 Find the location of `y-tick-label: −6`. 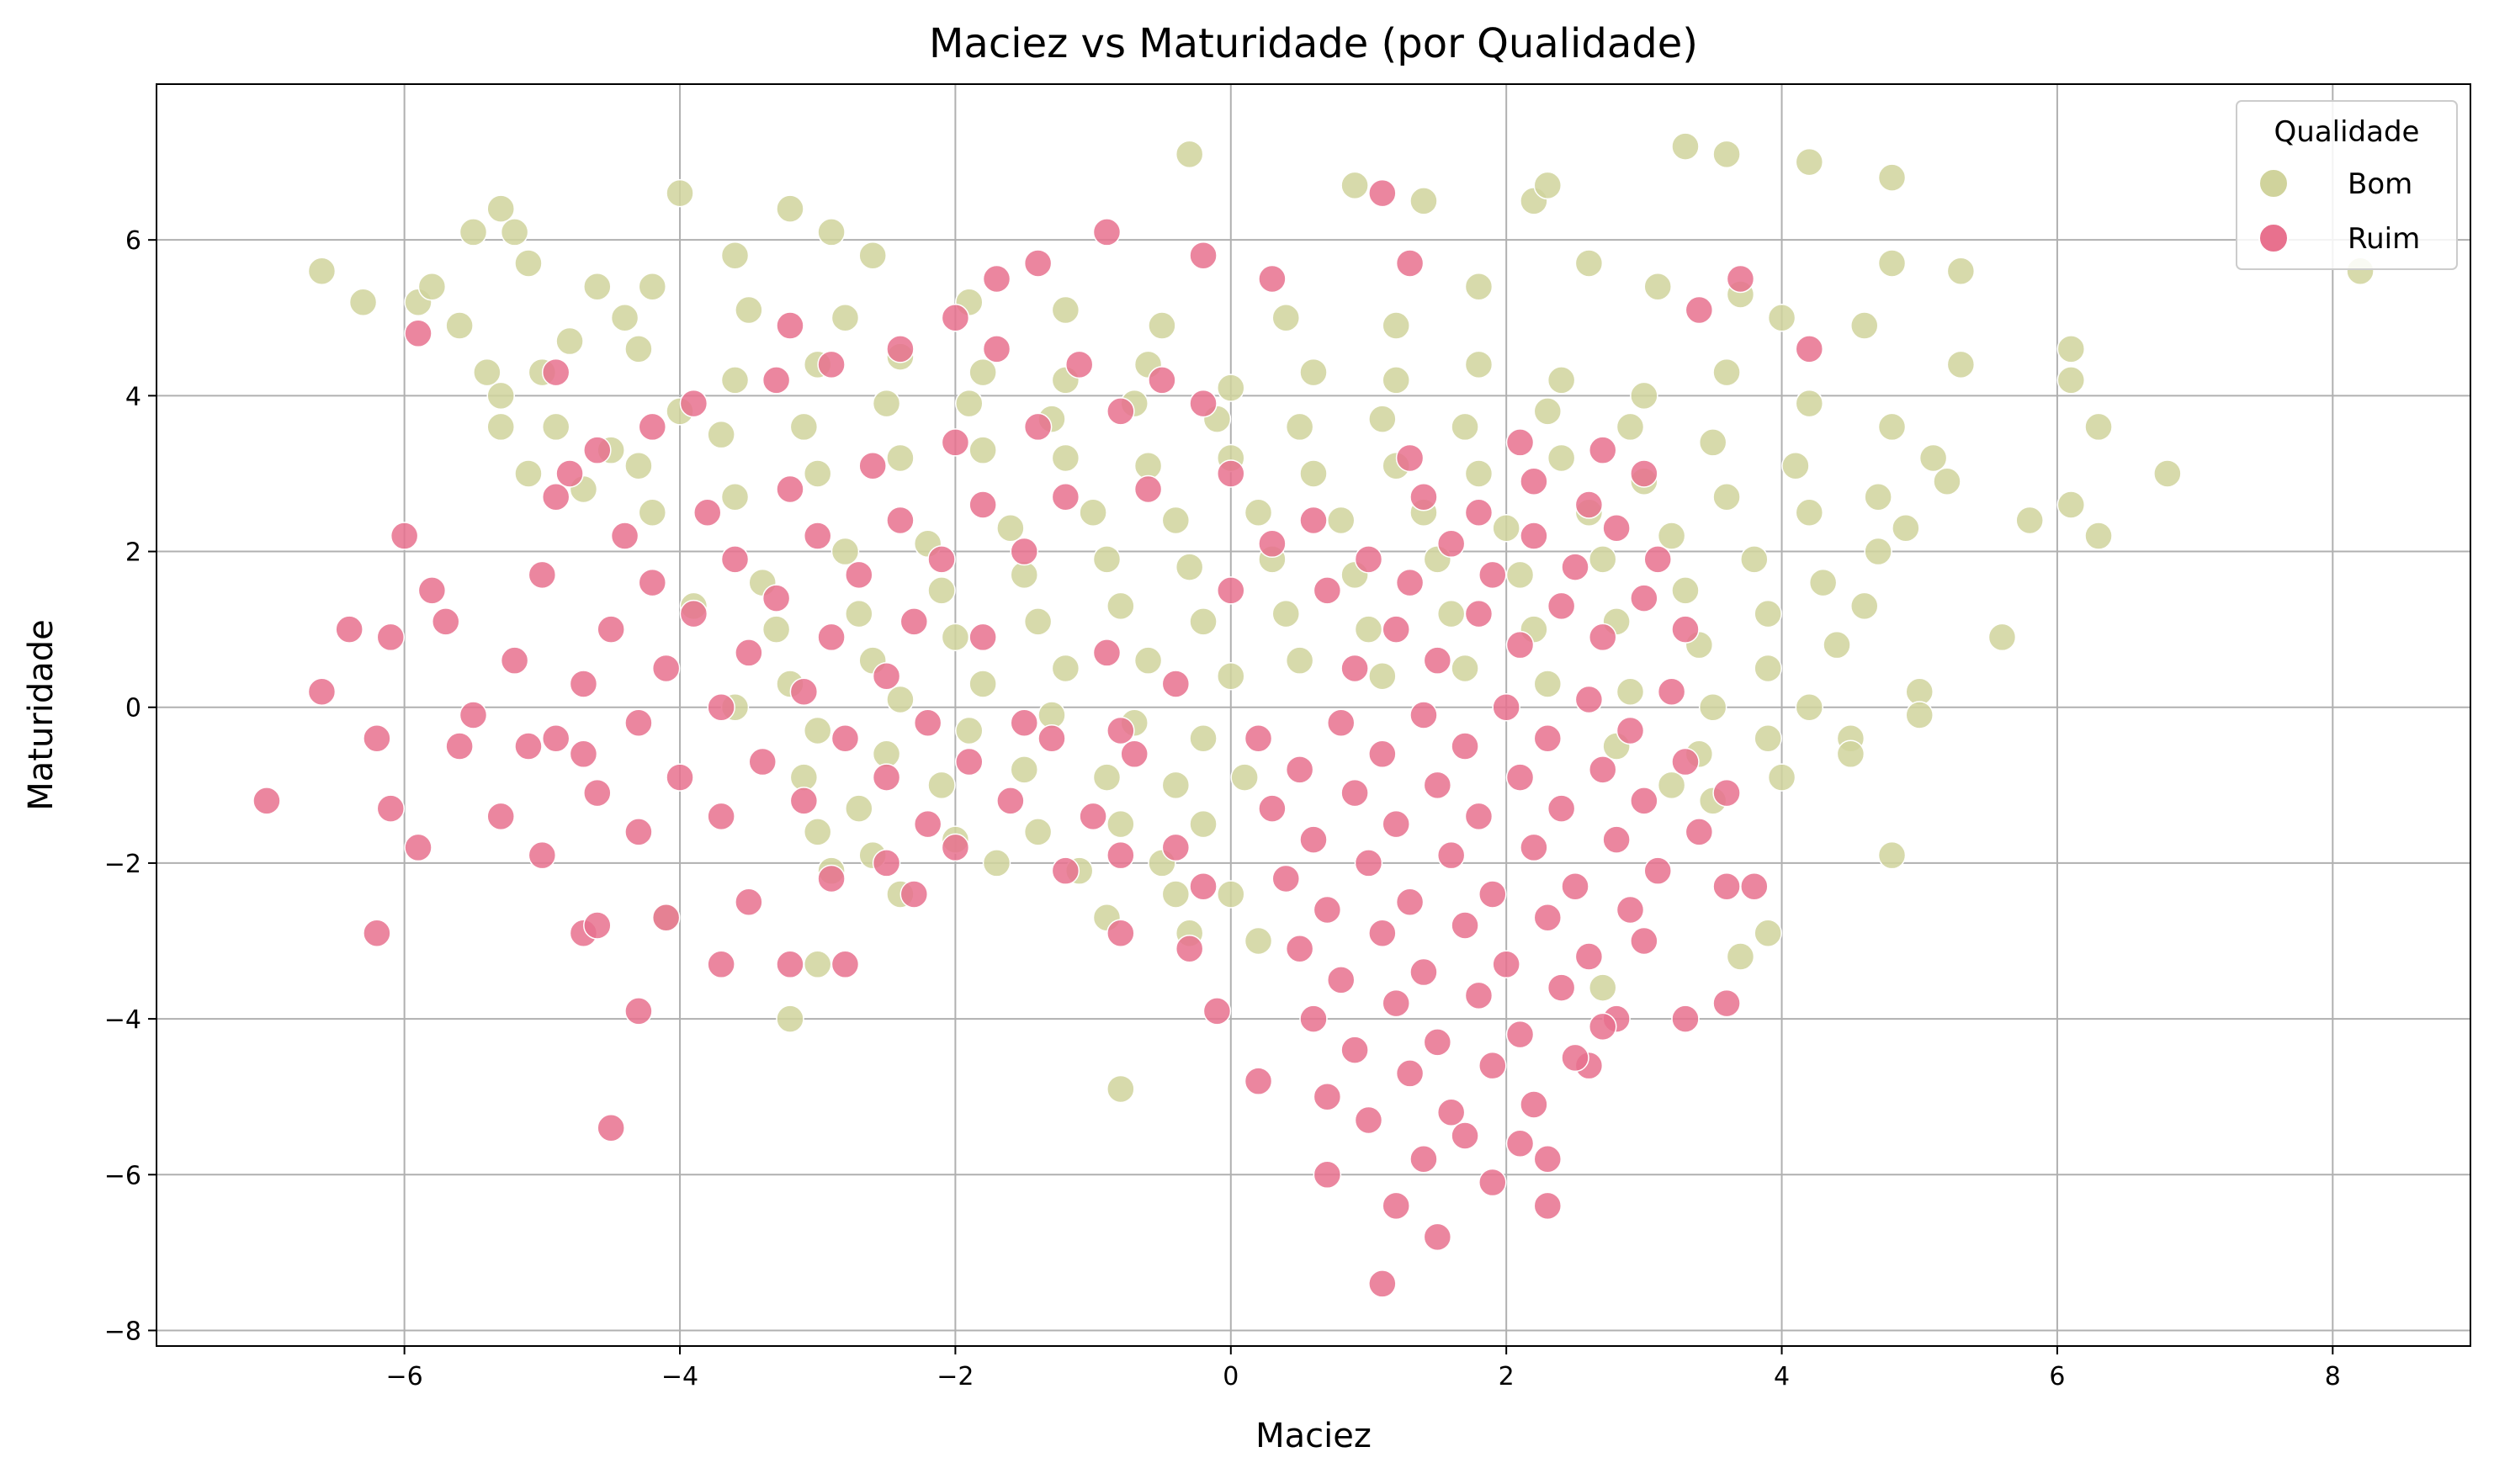

y-tick-label: −6 is located at coordinates (122, 1175).